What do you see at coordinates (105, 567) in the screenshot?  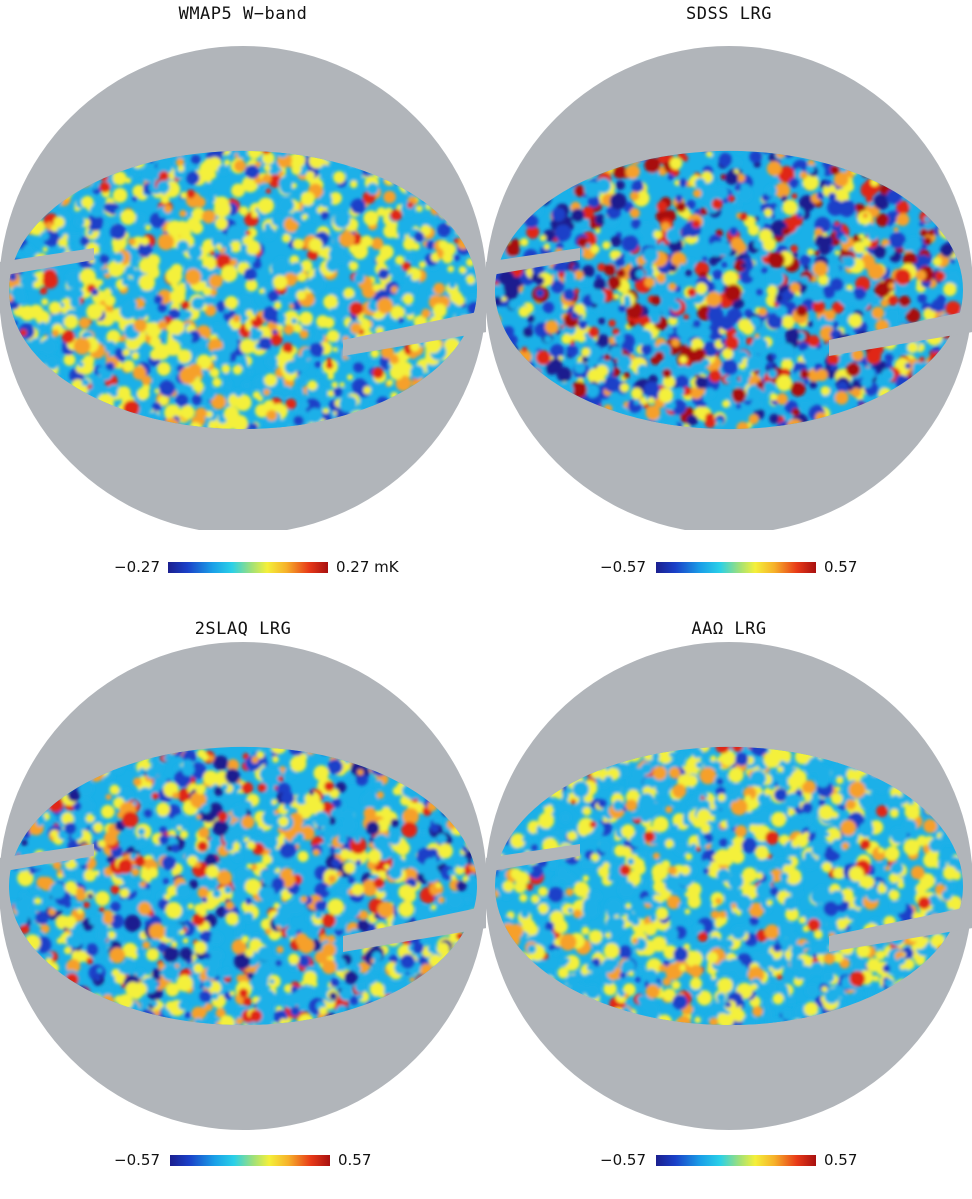 I see `colorbar-min-label: −0.27` at bounding box center [105, 567].